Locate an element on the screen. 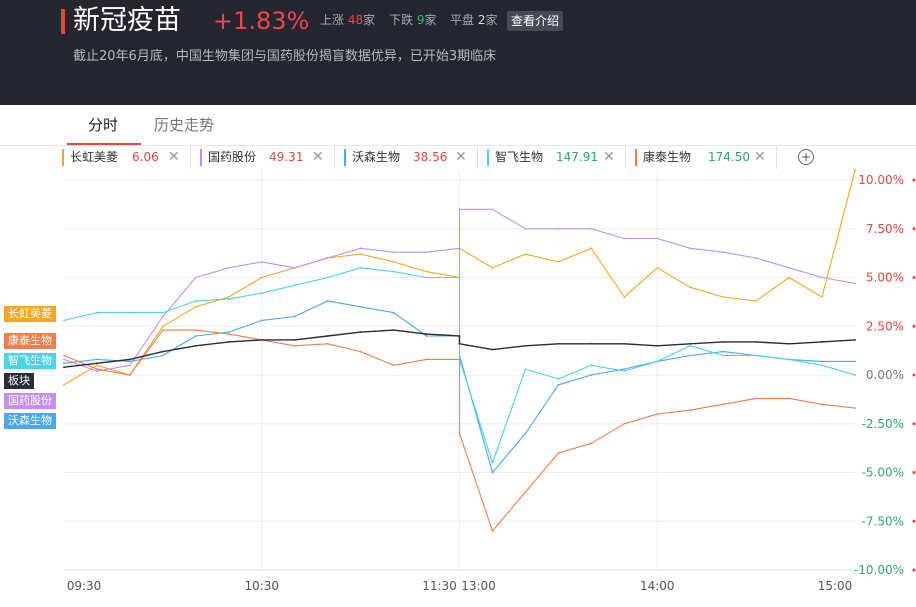 This screenshot has height=607, width=916. tab-intraday: 分时 is located at coordinates (103, 125).